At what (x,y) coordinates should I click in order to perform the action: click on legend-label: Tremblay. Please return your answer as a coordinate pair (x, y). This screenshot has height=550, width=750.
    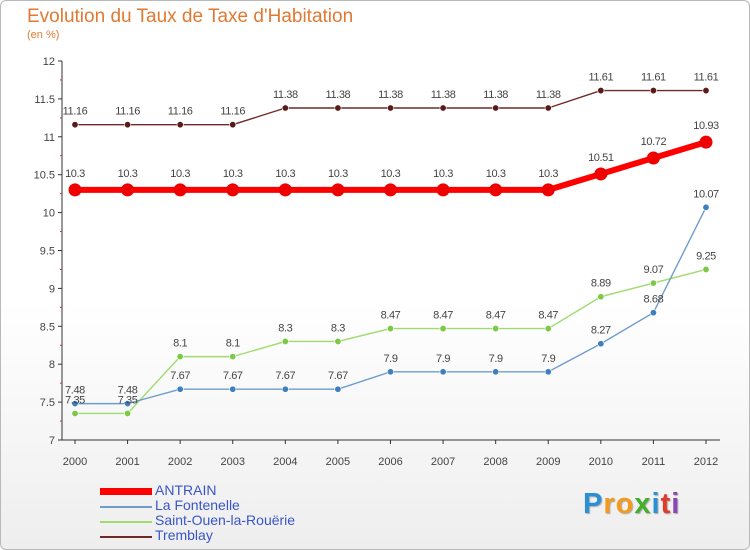
    Looking at the image, I should click on (184, 535).